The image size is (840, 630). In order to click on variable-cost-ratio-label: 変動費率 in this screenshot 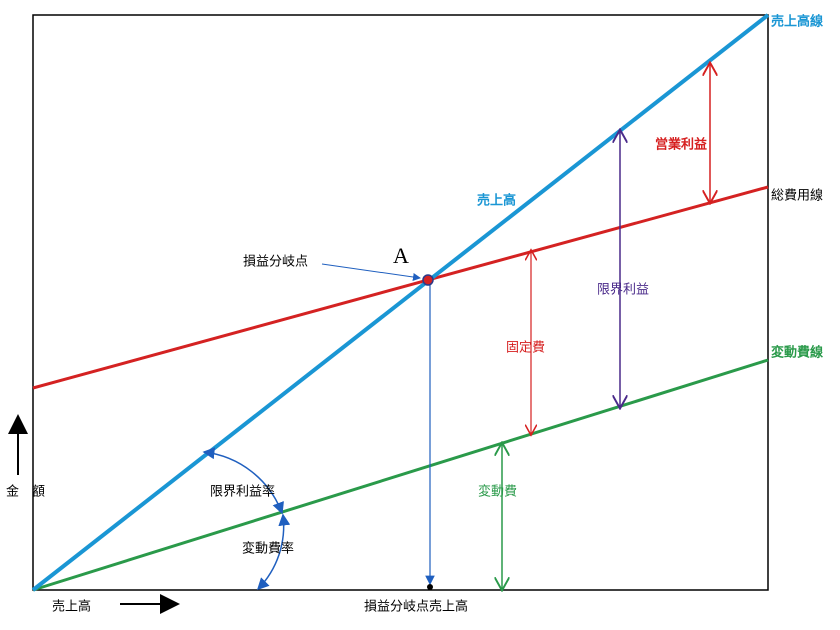, I will do `click(268, 549)`.